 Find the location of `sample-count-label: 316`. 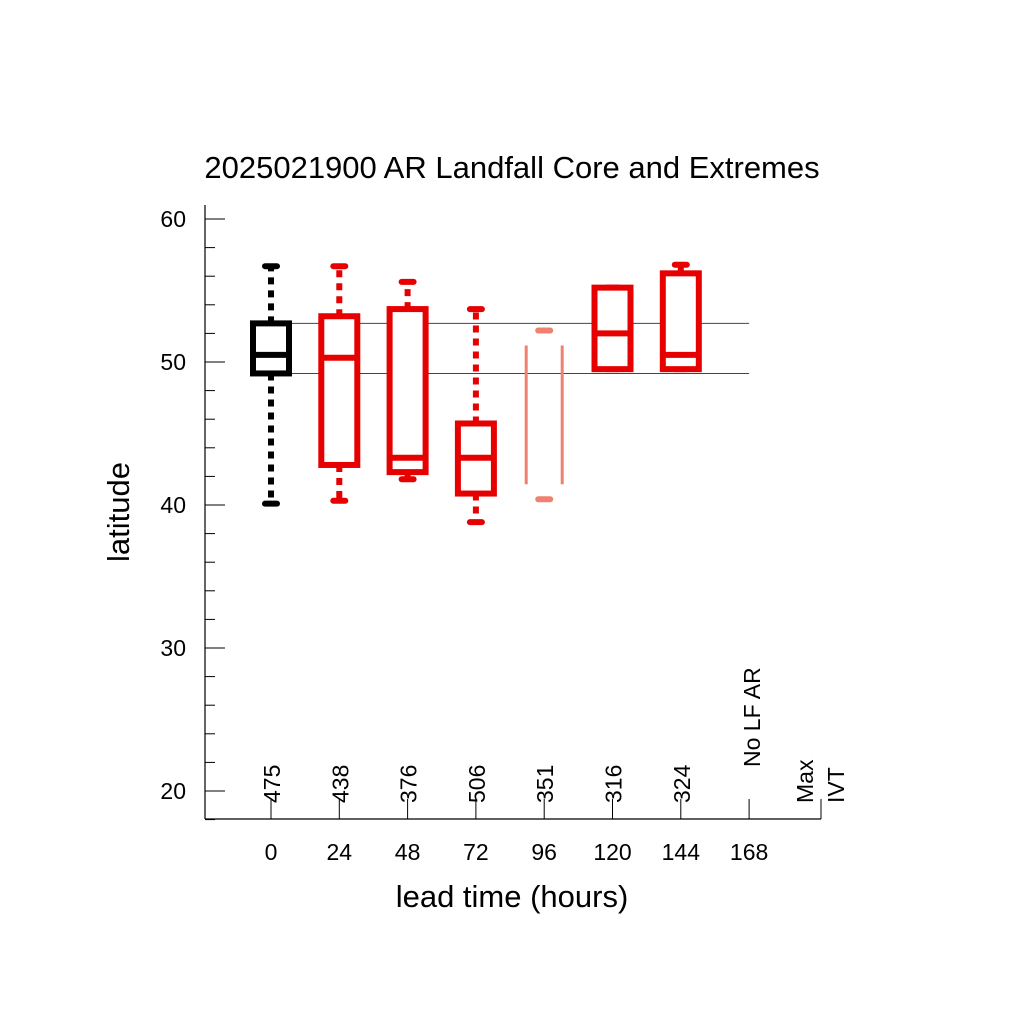

sample-count-label: 316 is located at coordinates (614, 784).